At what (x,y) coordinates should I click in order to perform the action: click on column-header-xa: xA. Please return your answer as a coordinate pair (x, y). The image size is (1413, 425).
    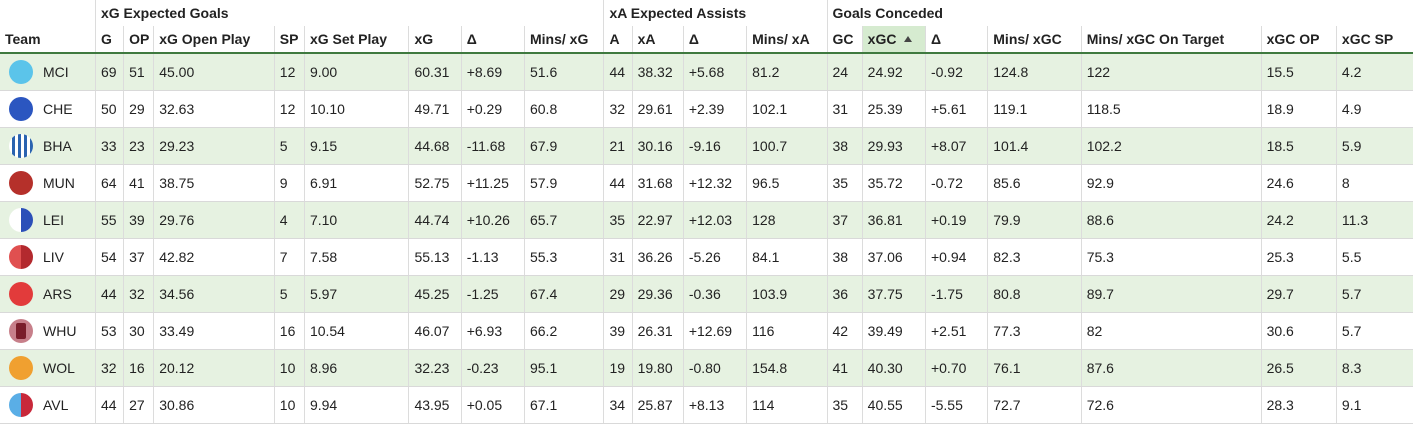
    Looking at the image, I should click on (657, 40).